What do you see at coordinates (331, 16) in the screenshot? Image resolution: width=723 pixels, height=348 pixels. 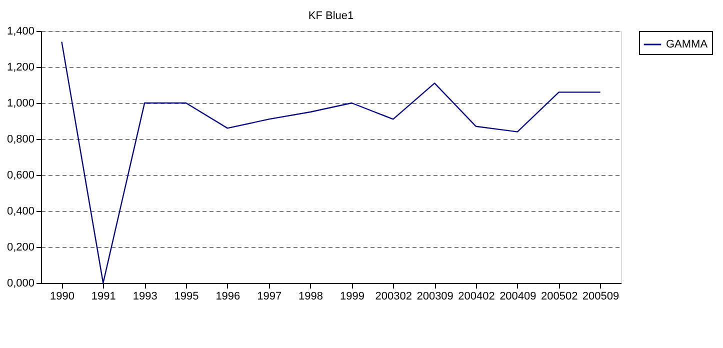 I see `chart-title: KF Blue1` at bounding box center [331, 16].